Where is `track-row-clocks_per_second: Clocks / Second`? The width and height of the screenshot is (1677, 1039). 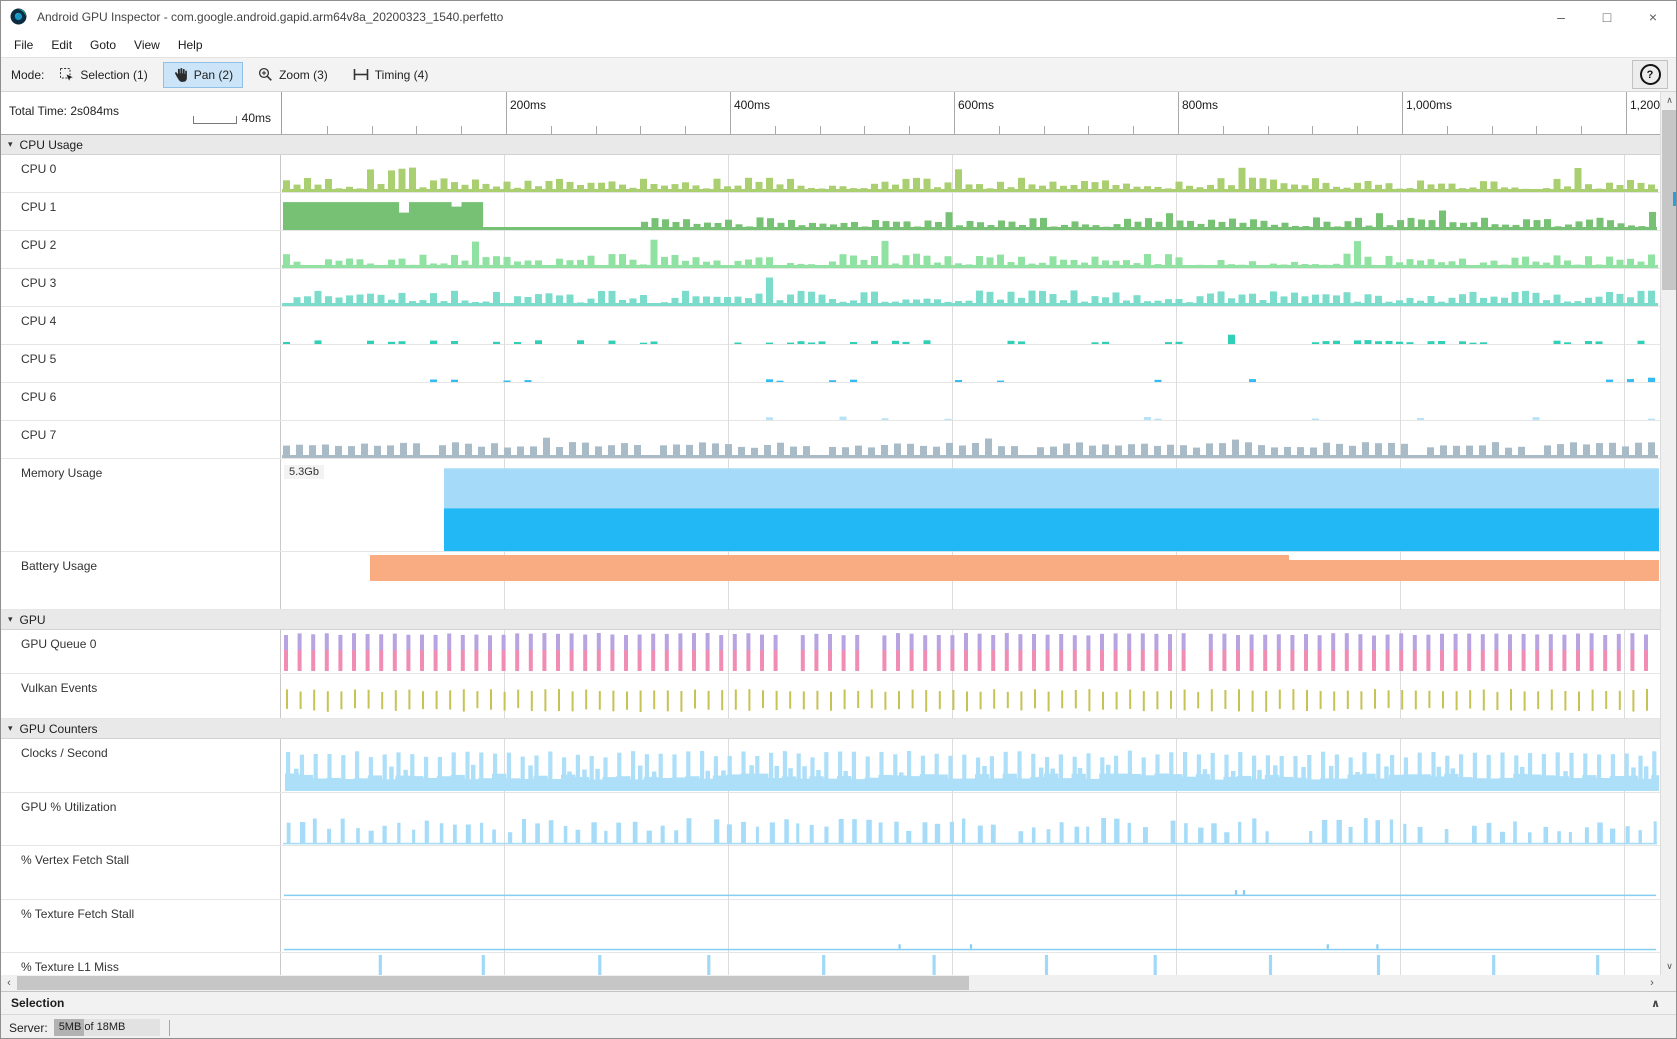
track-row-clocks_per_second: Clocks / Second is located at coordinates (830, 766).